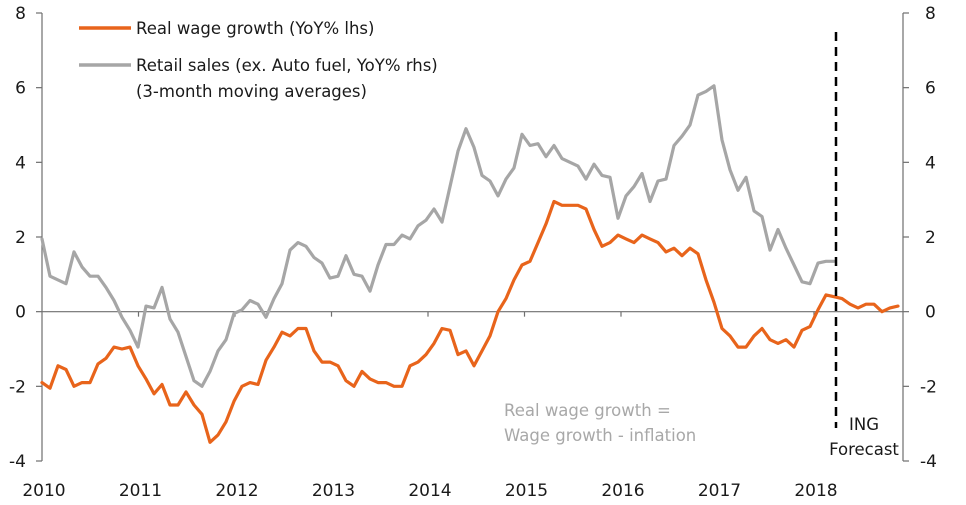  I want to click on y-right-tick-label: 0, so click(930, 313).